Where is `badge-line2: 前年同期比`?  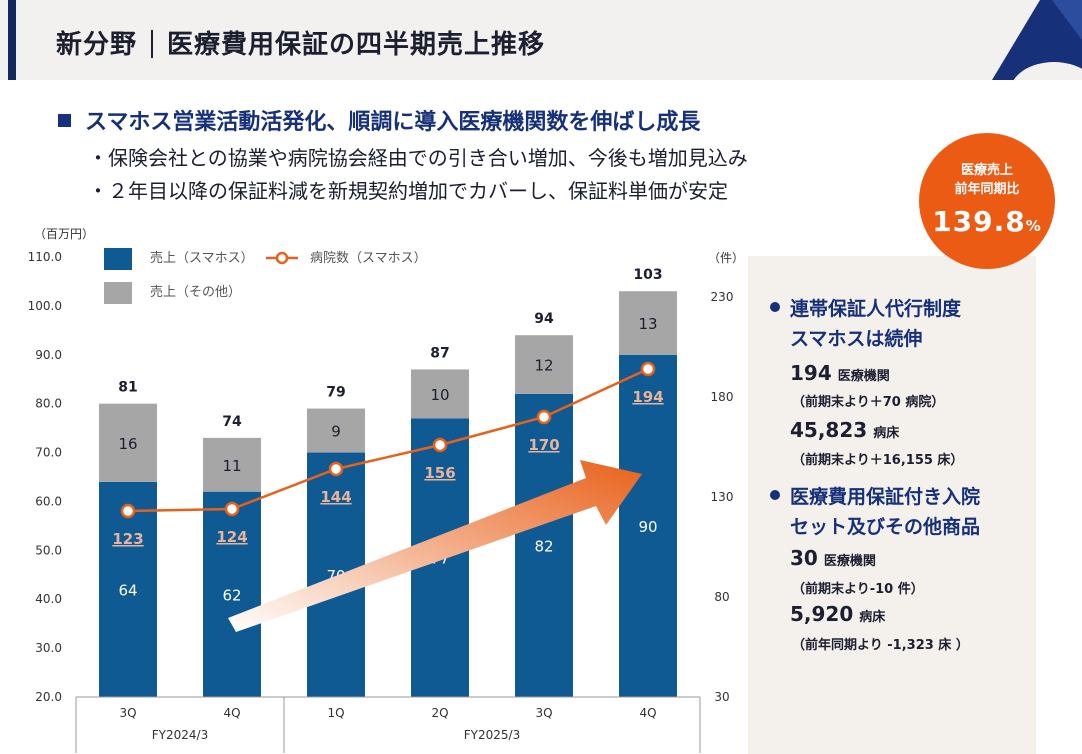
badge-line2: 前年同期比 is located at coordinates (987, 189).